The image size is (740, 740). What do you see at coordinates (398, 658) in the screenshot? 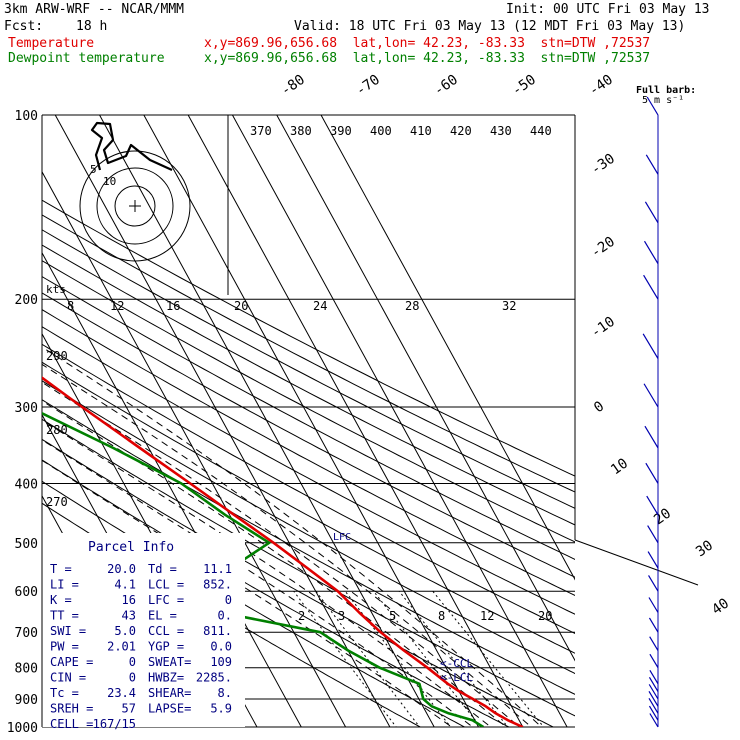
I see `mixing-ratio-line` at bounding box center [398, 658].